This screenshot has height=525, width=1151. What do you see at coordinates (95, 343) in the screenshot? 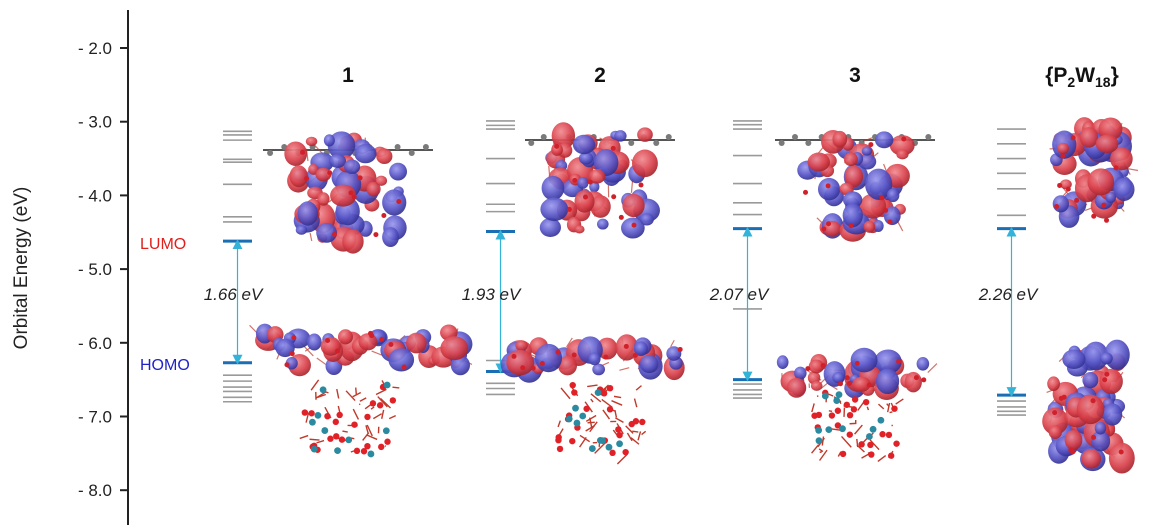
I see `y-tick-label: - 6.0` at bounding box center [95, 343].